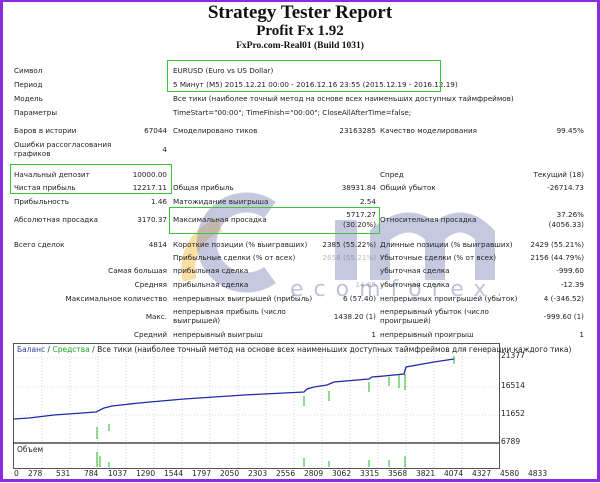 This screenshot has height=483, width=600. I want to click on x-tick: 1797, so click(202, 473).